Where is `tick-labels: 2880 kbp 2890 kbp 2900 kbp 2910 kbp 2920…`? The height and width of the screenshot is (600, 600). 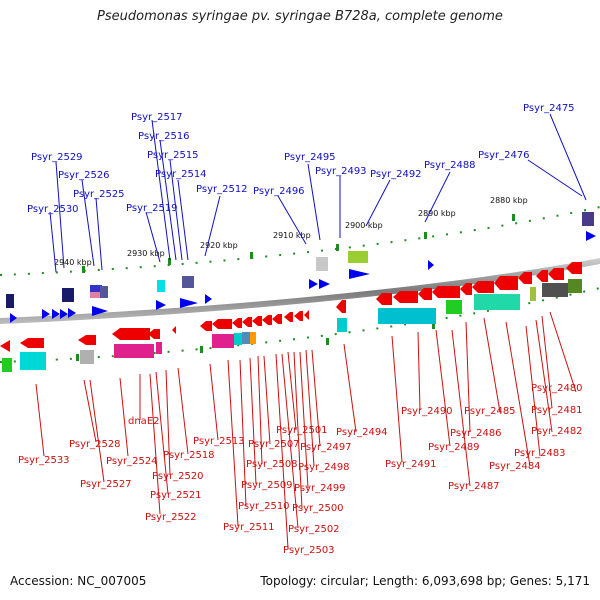
tick-labels: 2880 kbp 2890 kbp 2900 kbp 2910 kbp 2920… is located at coordinates (291, 231).